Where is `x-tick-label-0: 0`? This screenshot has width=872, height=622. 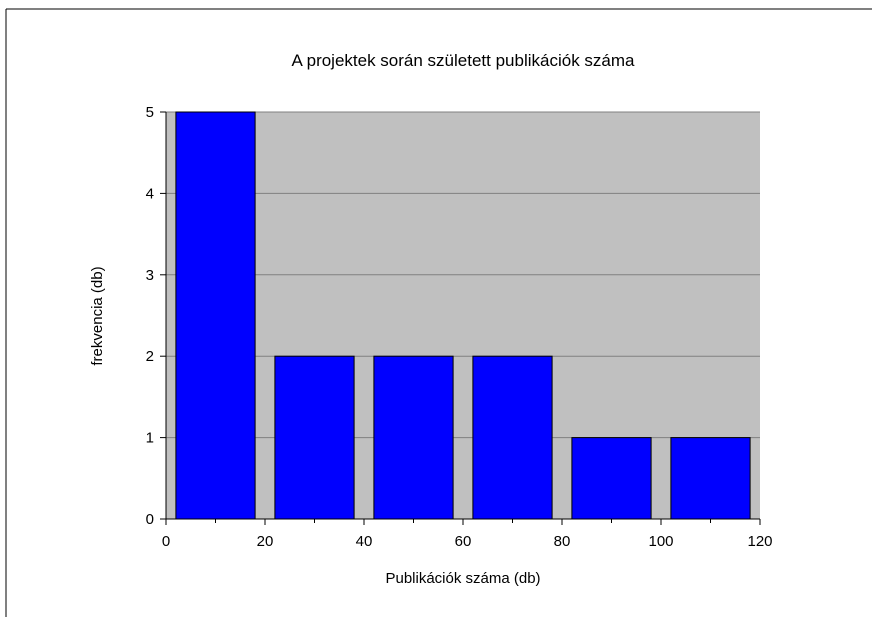 x-tick-label-0: 0 is located at coordinates (166, 541).